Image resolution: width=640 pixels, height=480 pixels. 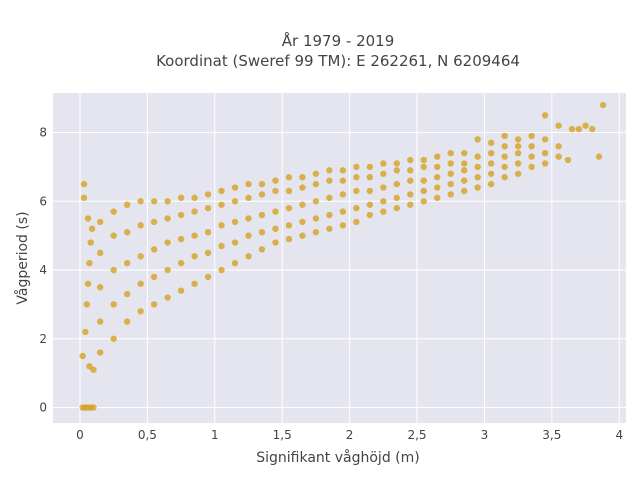 I want to click on y-tick-label: 4, so click(x=43, y=270).